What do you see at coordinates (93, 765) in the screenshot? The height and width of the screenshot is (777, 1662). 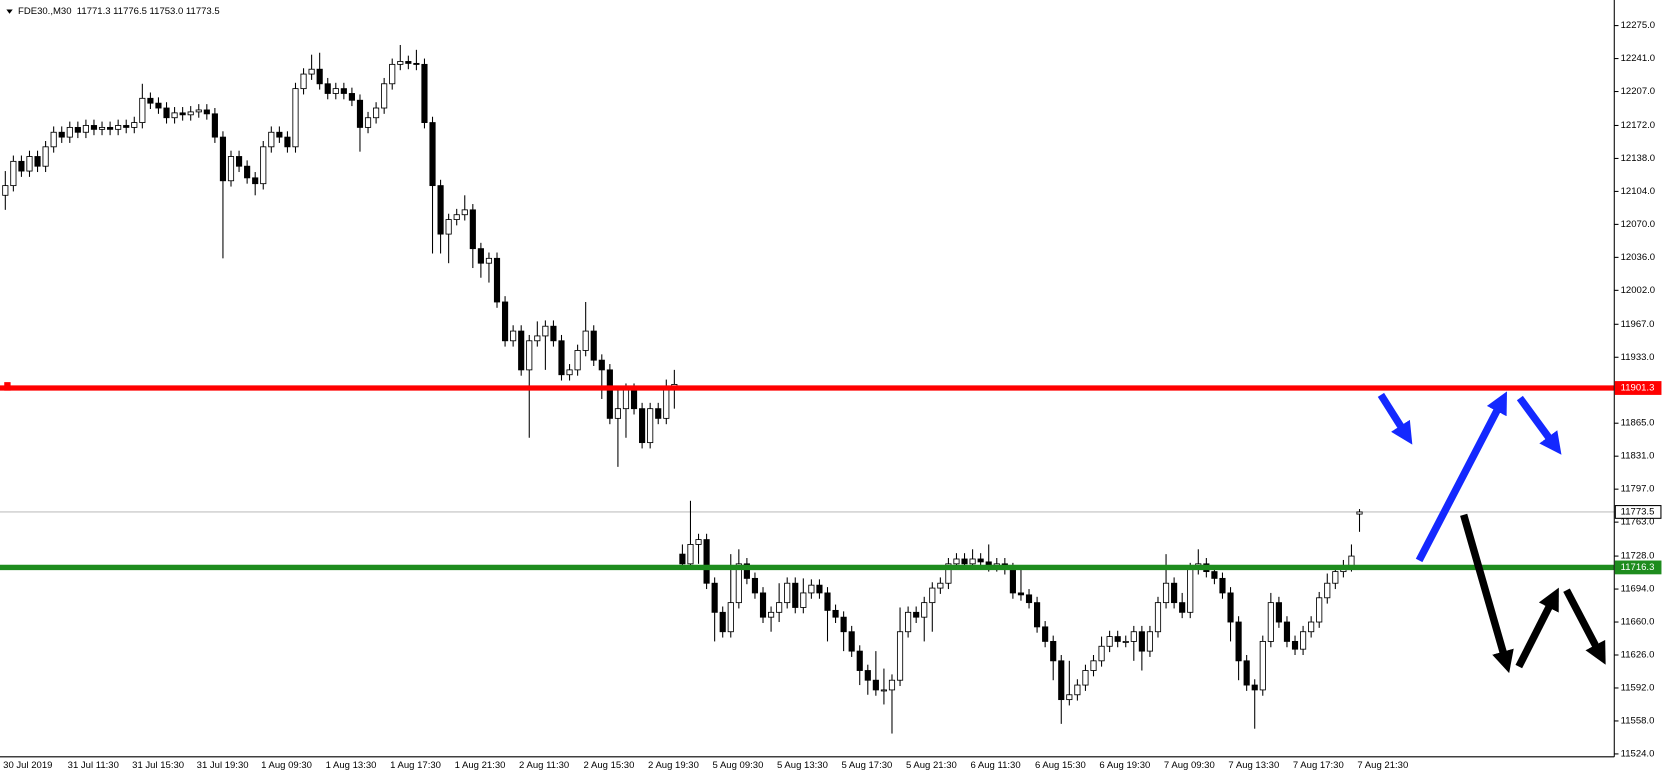 I see `x-tick-label: 31 Jul 11:30` at bounding box center [93, 765].